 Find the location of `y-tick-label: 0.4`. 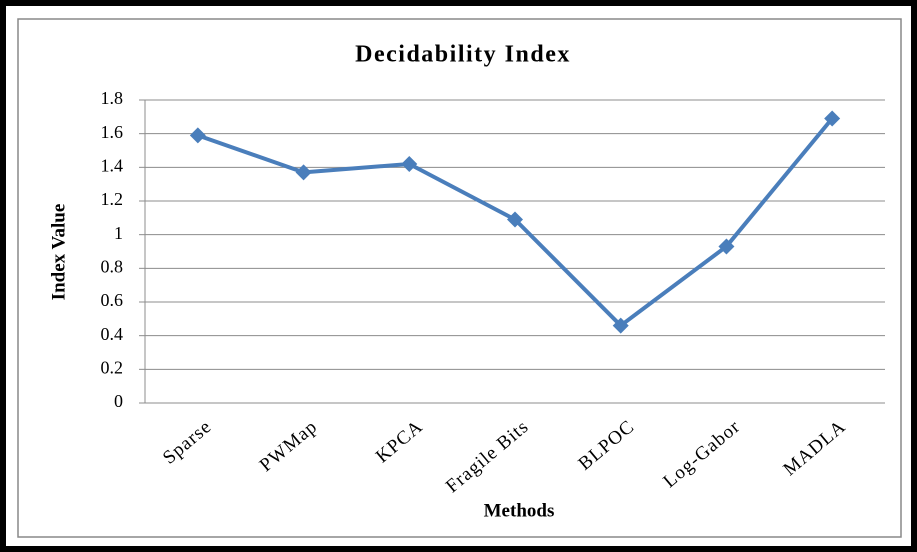

y-tick-label: 0.4 is located at coordinates (112, 334).